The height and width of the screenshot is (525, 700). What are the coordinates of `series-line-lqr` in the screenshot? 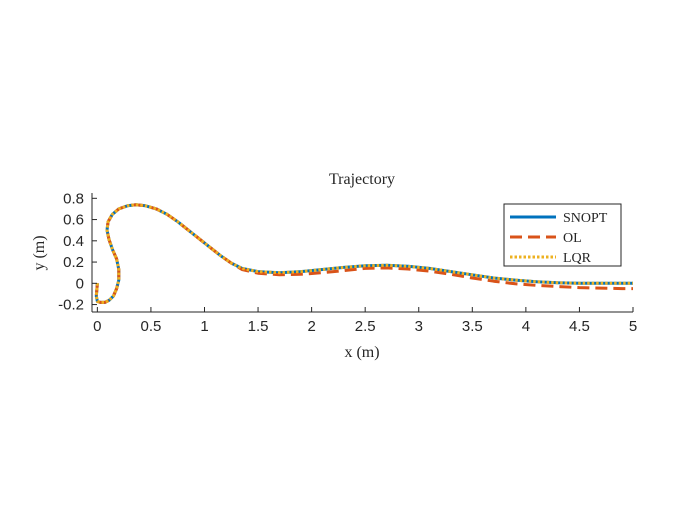 It's located at (363, 253).